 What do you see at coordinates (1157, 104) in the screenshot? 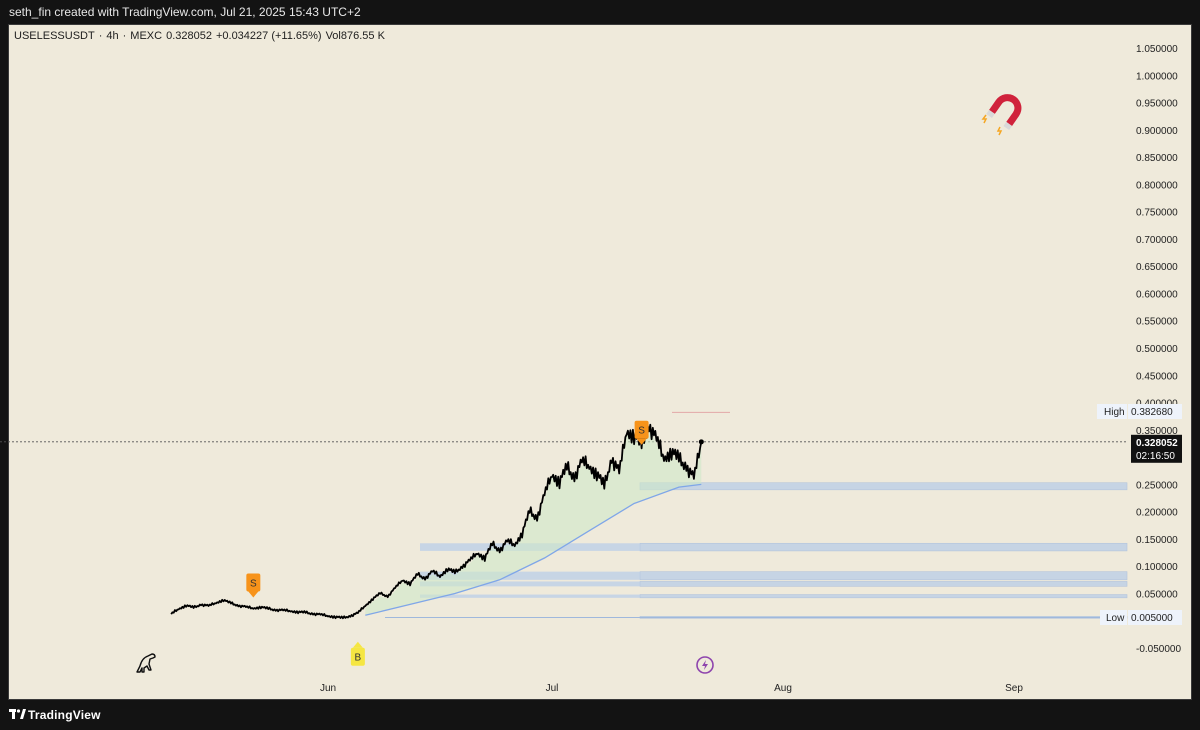
I see `y-tick-label: 0.950000` at bounding box center [1157, 104].